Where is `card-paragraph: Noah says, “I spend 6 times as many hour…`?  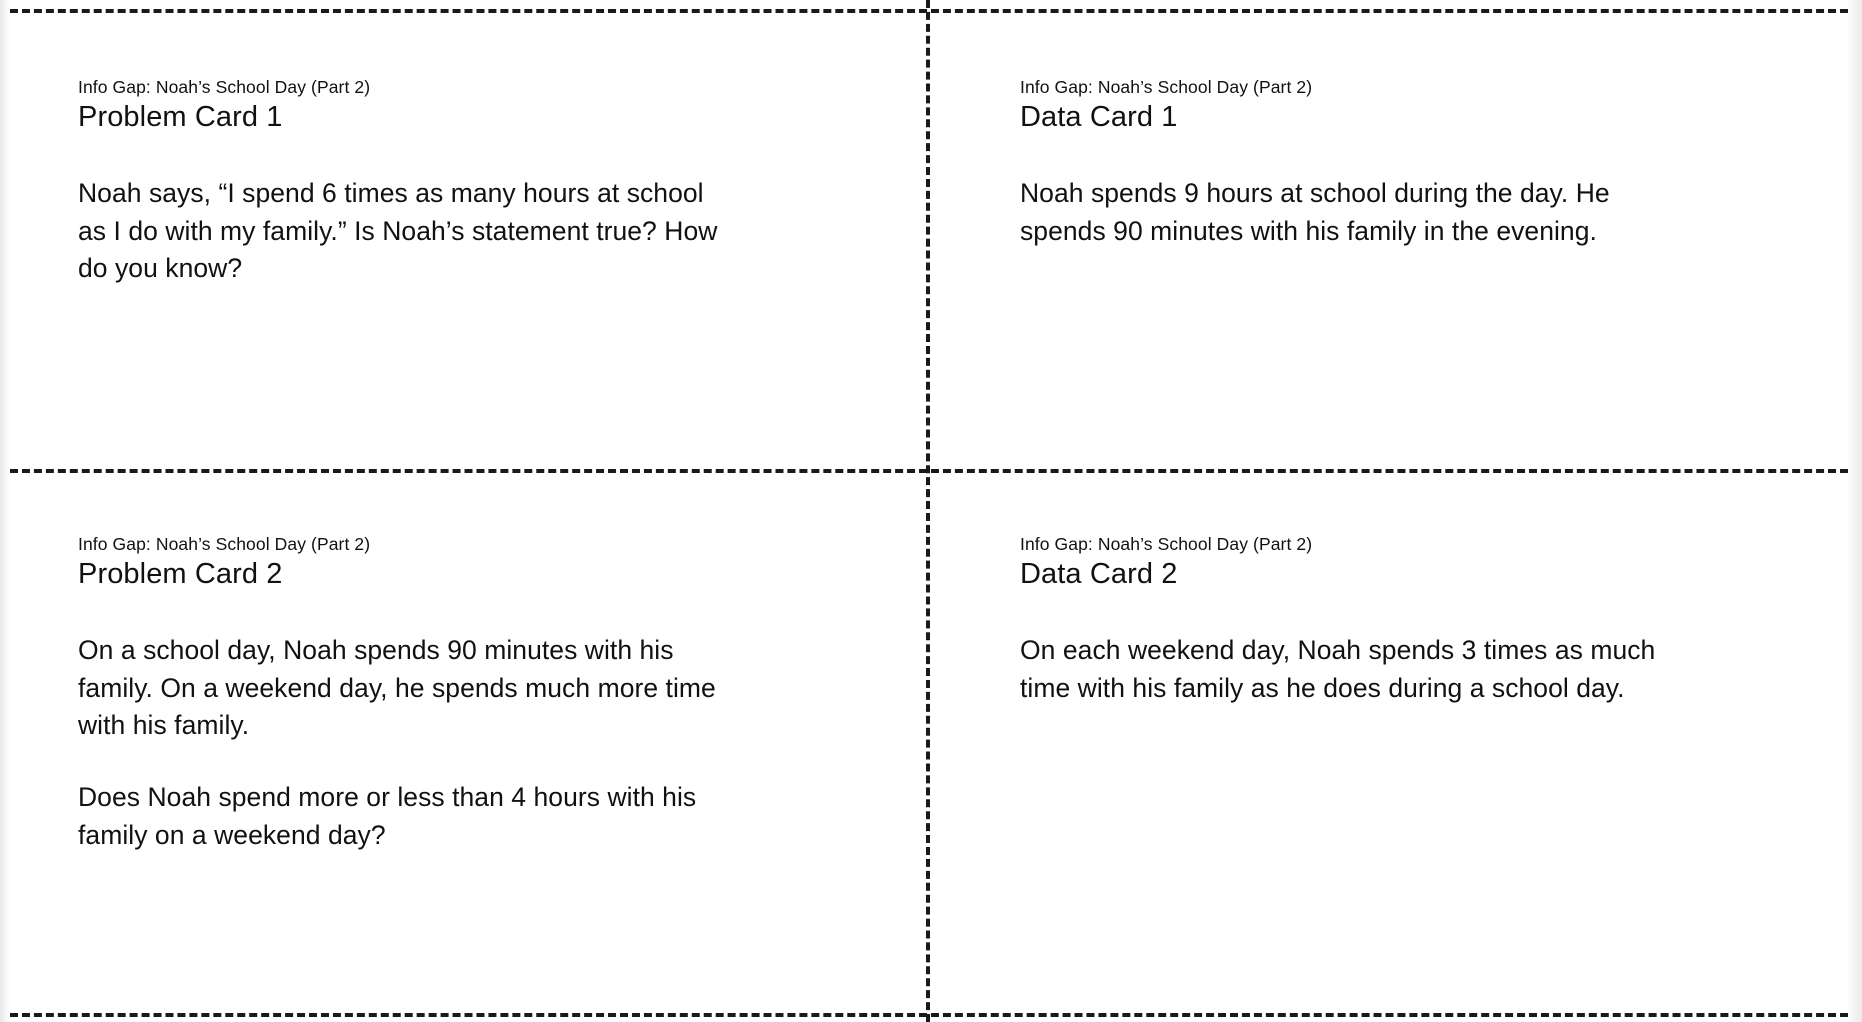 card-paragraph: Noah says, “I spend 6 times as many hour… is located at coordinates (398, 231).